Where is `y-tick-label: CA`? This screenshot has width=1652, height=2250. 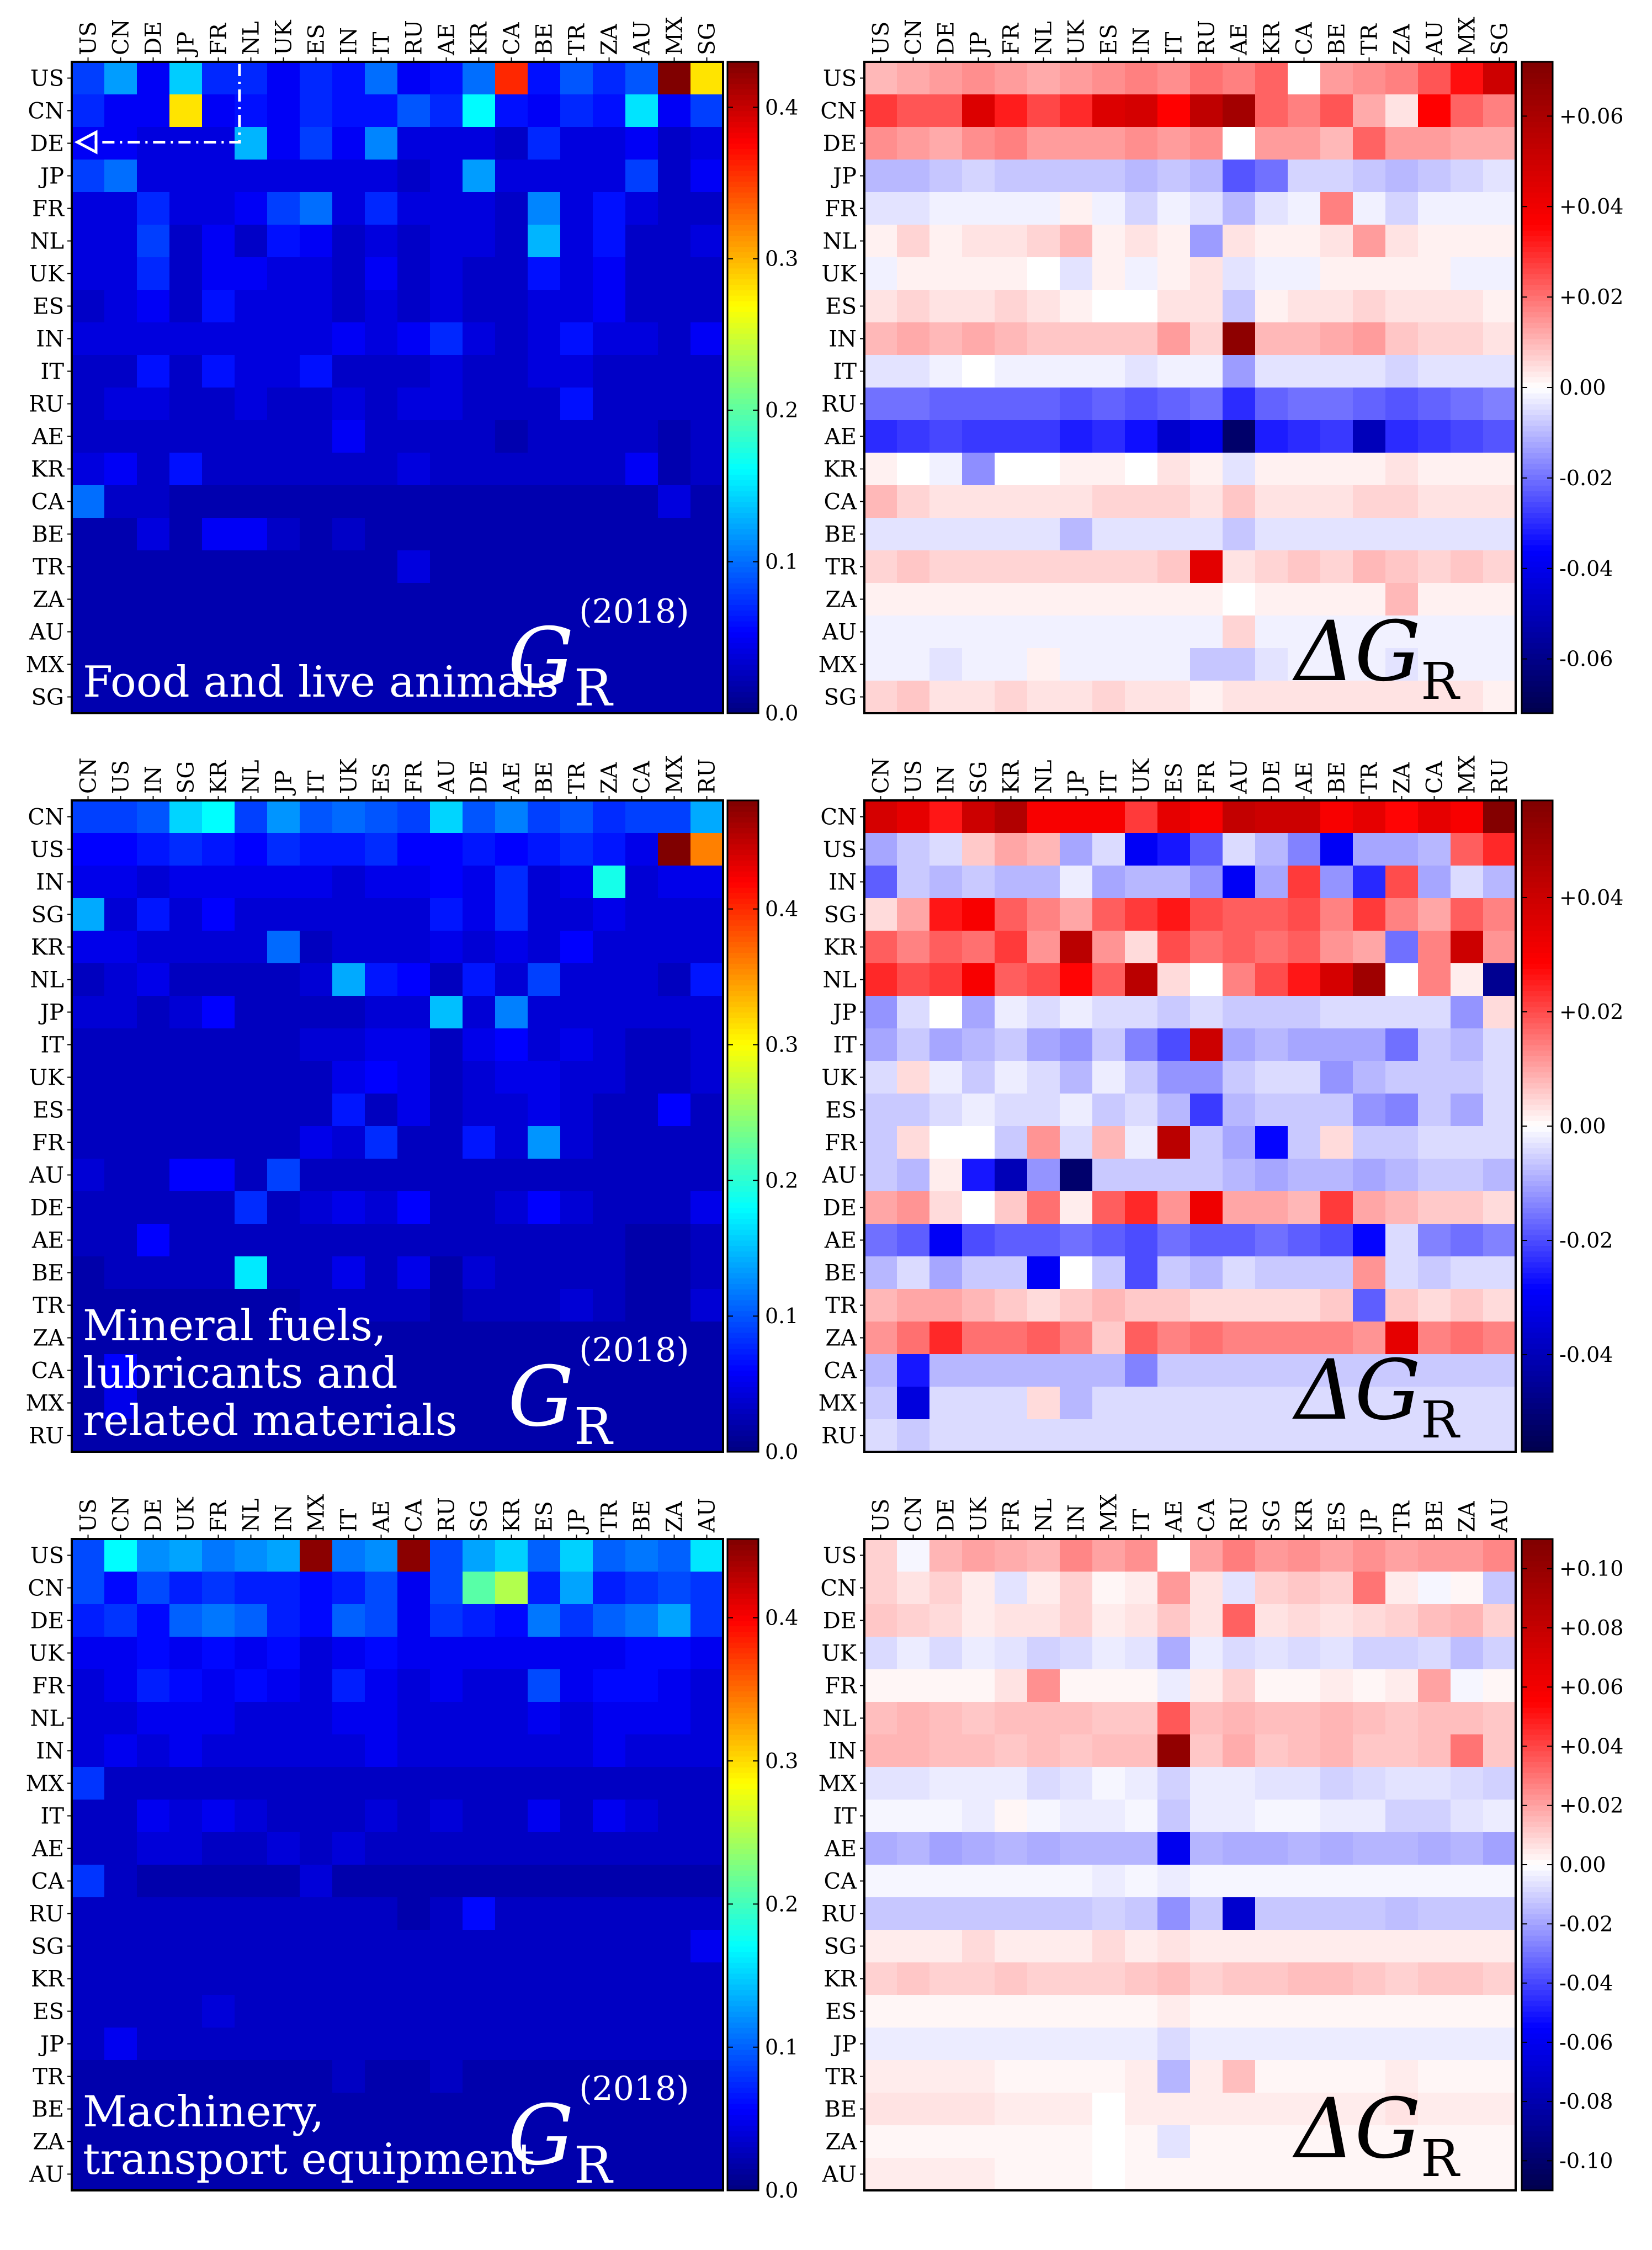
y-tick-label: CA is located at coordinates (841, 1882).